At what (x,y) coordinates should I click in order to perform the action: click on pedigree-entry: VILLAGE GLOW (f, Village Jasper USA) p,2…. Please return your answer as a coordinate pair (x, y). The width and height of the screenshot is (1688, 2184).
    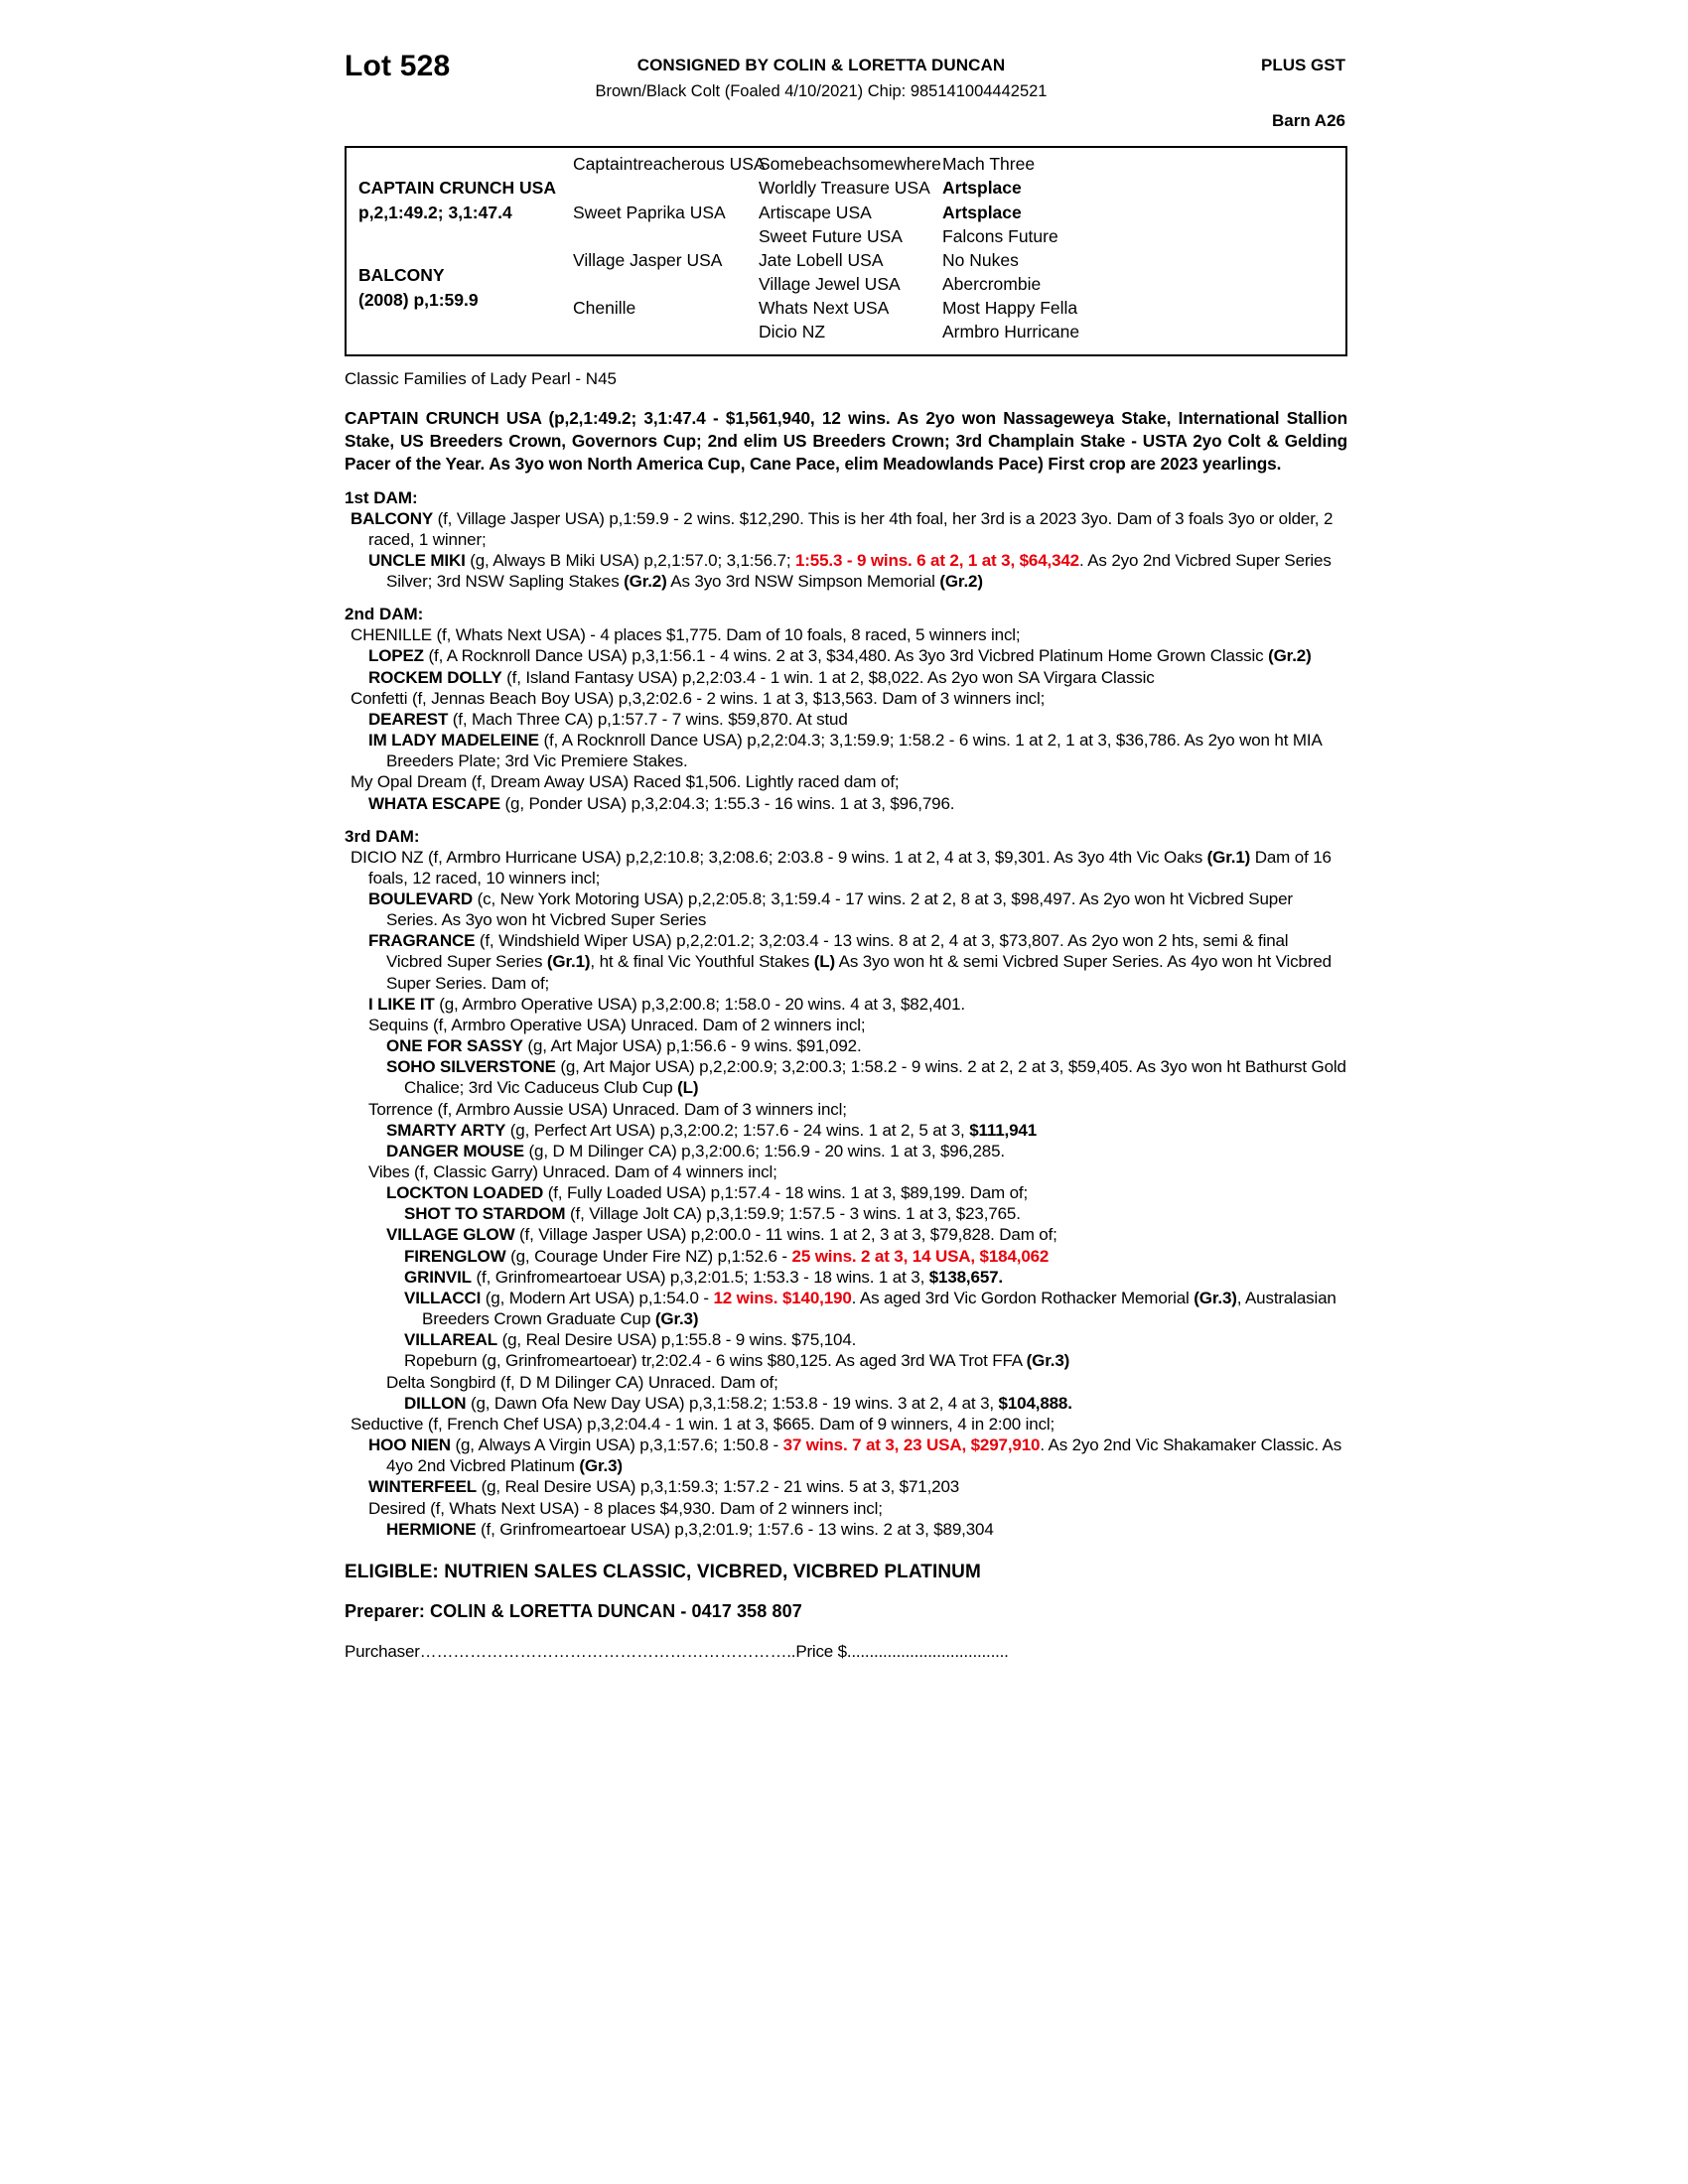
    Looking at the image, I should click on (846, 1234).